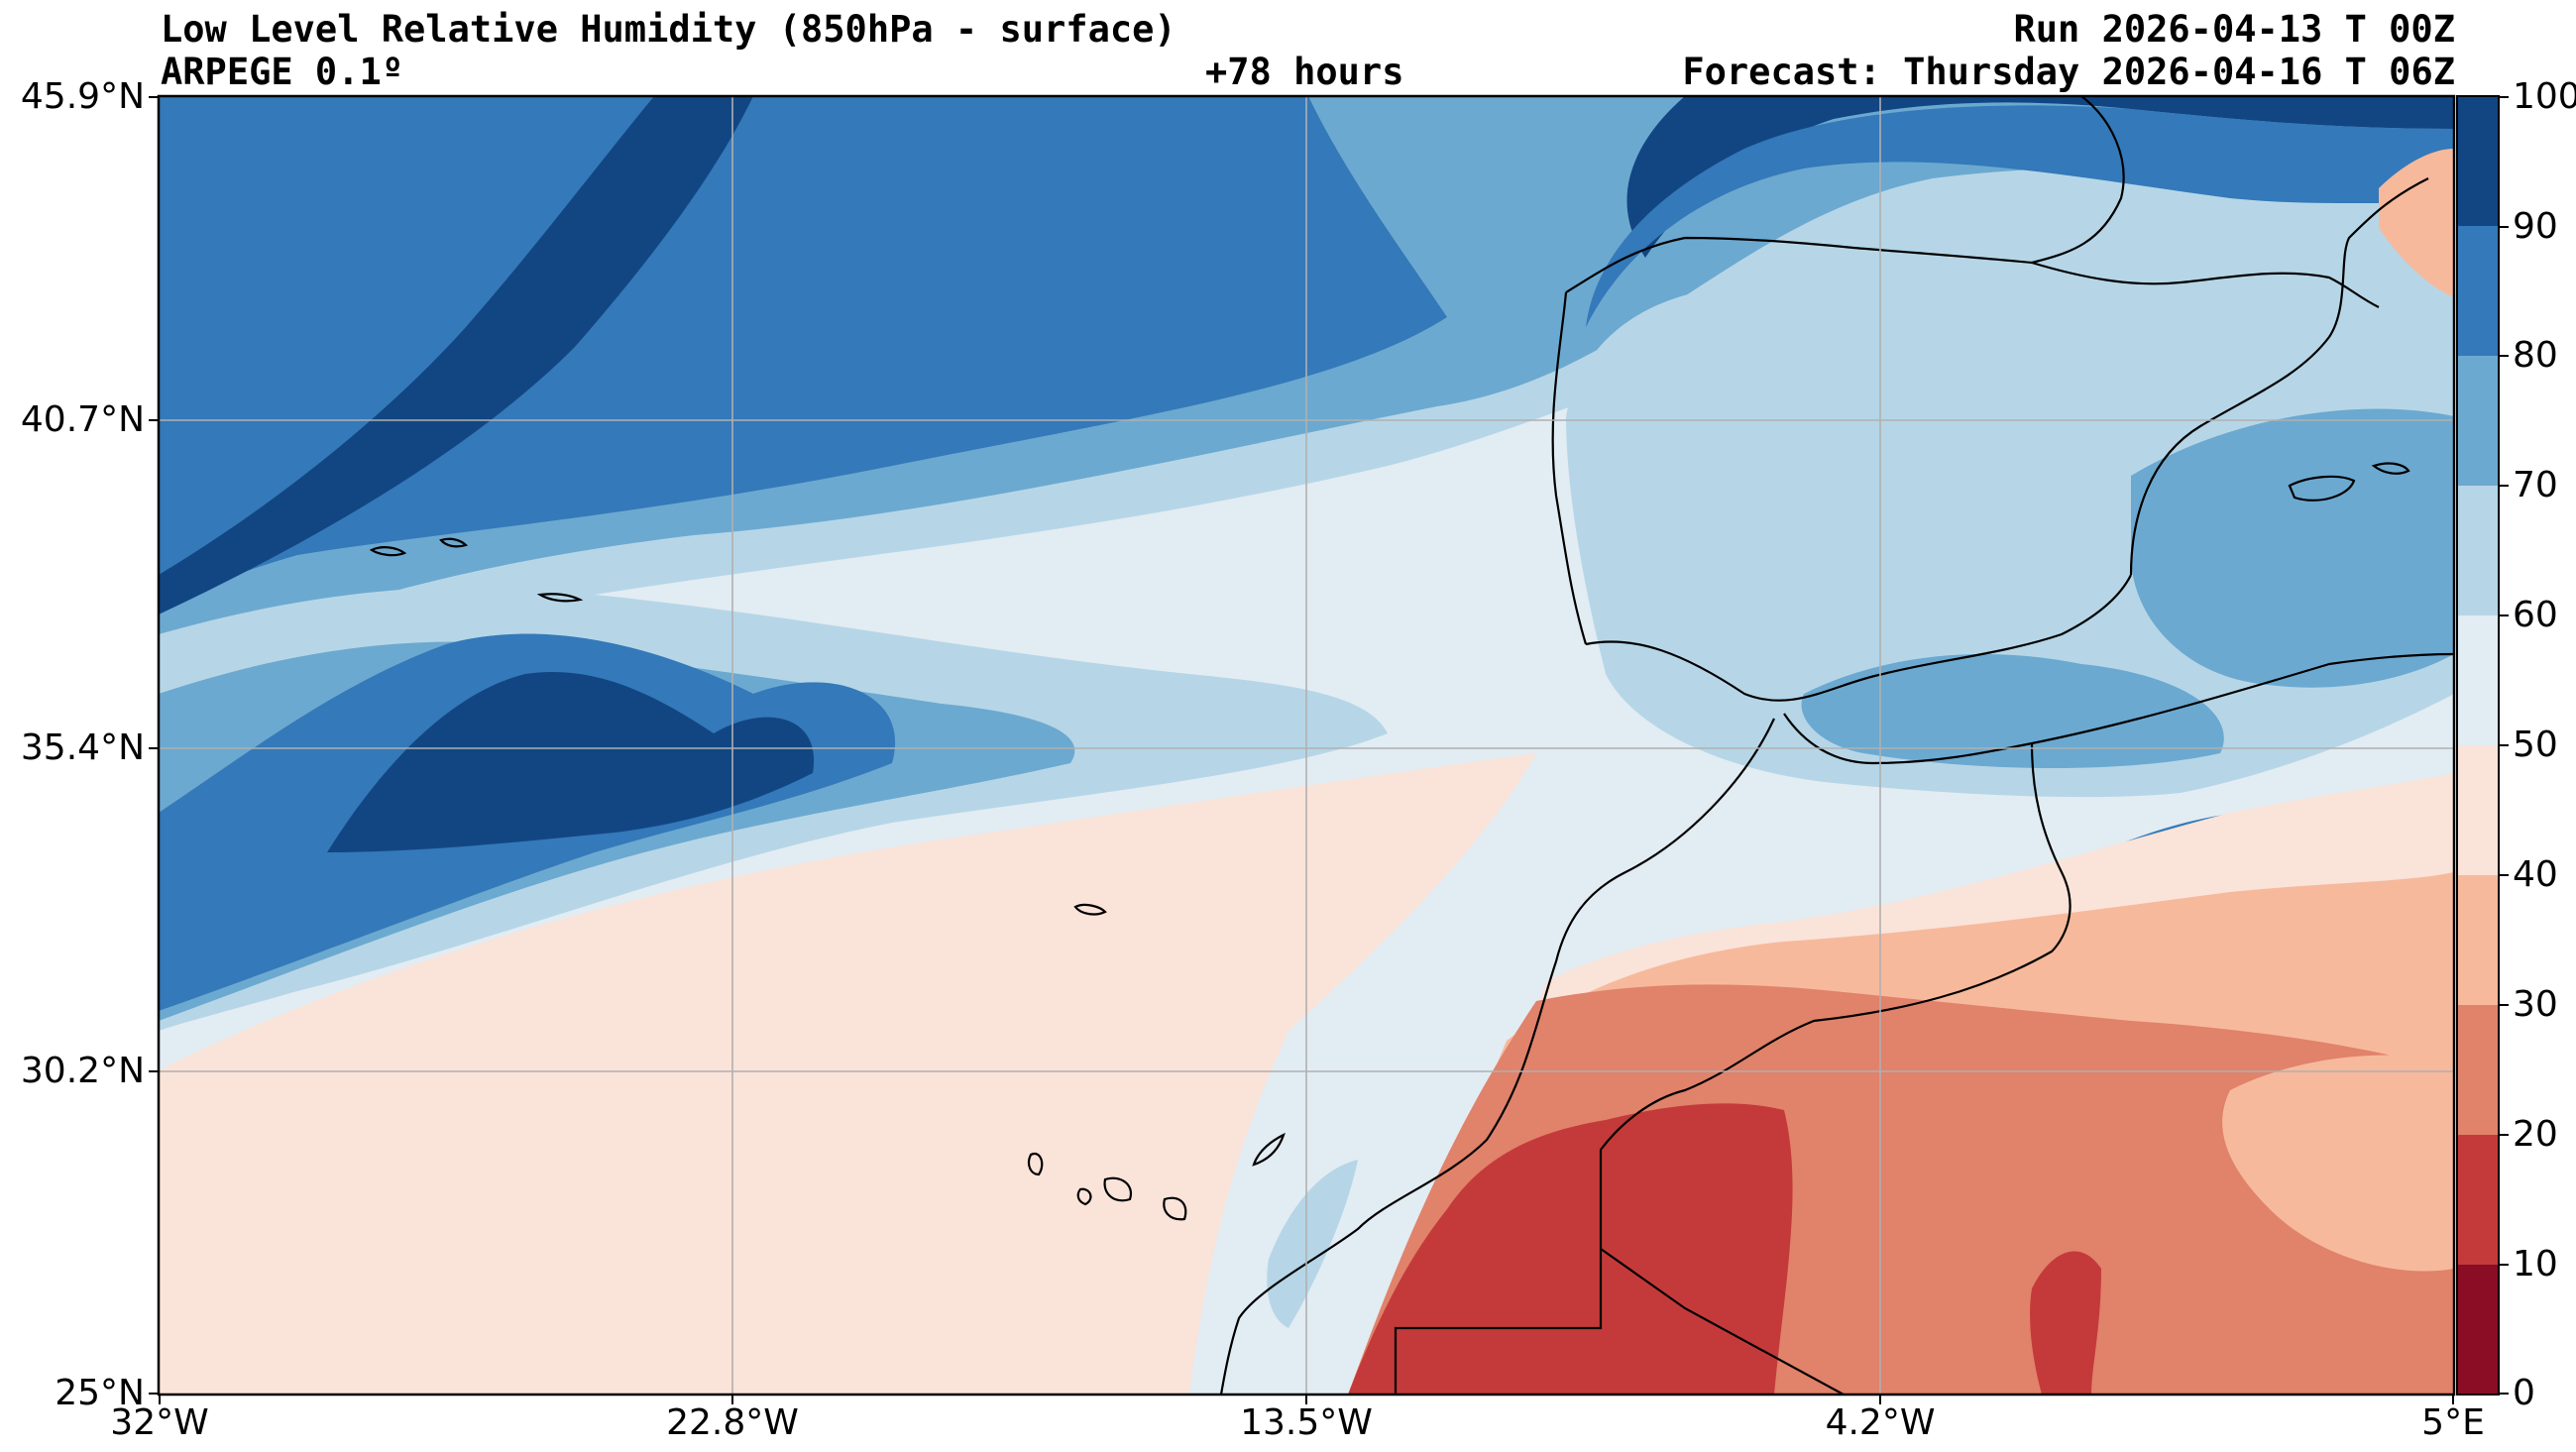 Image resolution: width=2576 pixels, height=1452 pixels. What do you see at coordinates (2535, 1134) in the screenshot?
I see `colorbar-label-20: 20` at bounding box center [2535, 1134].